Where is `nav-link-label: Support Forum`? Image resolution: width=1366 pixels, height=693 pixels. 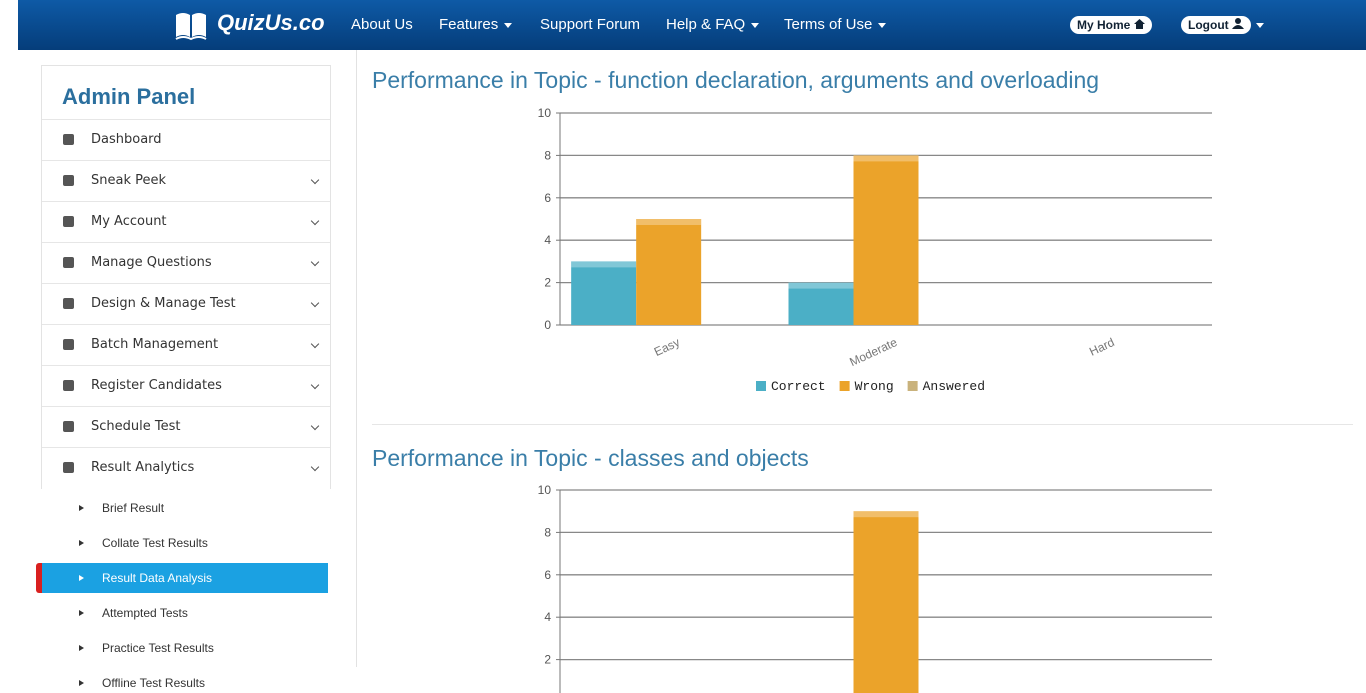 nav-link-label: Support Forum is located at coordinates (590, 24).